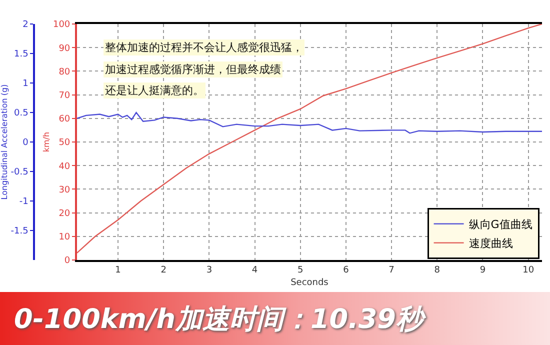  What do you see at coordinates (154, 90) in the screenshot?
I see `annotation: 还是让人挺满意的。` at bounding box center [154, 90].